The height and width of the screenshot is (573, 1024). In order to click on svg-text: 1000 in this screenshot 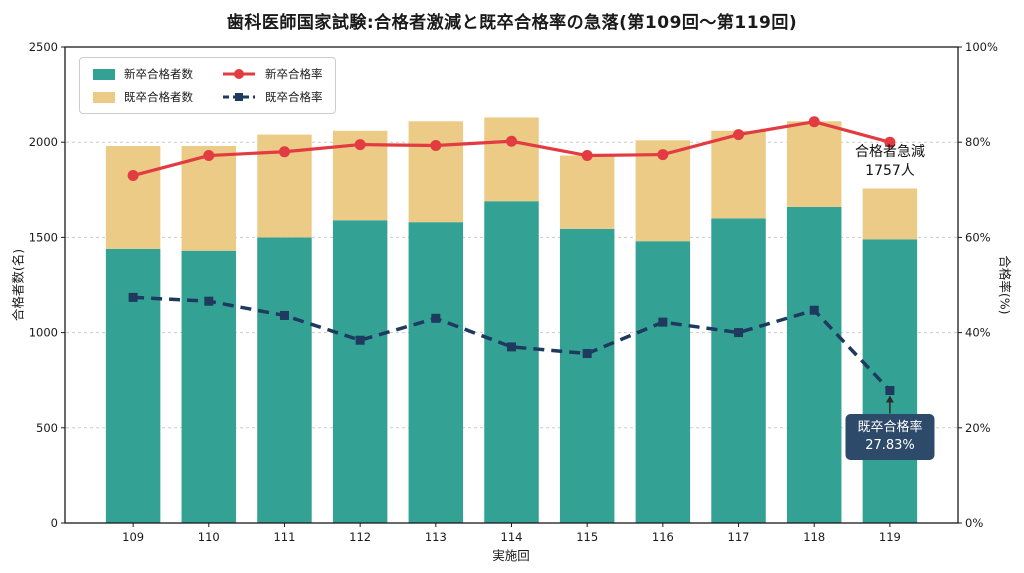, I will do `click(43, 333)`.